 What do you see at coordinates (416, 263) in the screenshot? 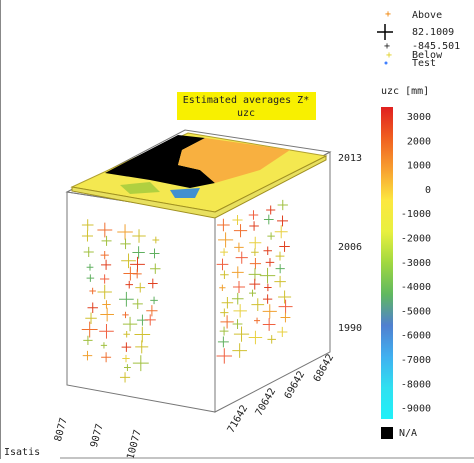
I see `colorbar-label: -3000` at bounding box center [416, 263].